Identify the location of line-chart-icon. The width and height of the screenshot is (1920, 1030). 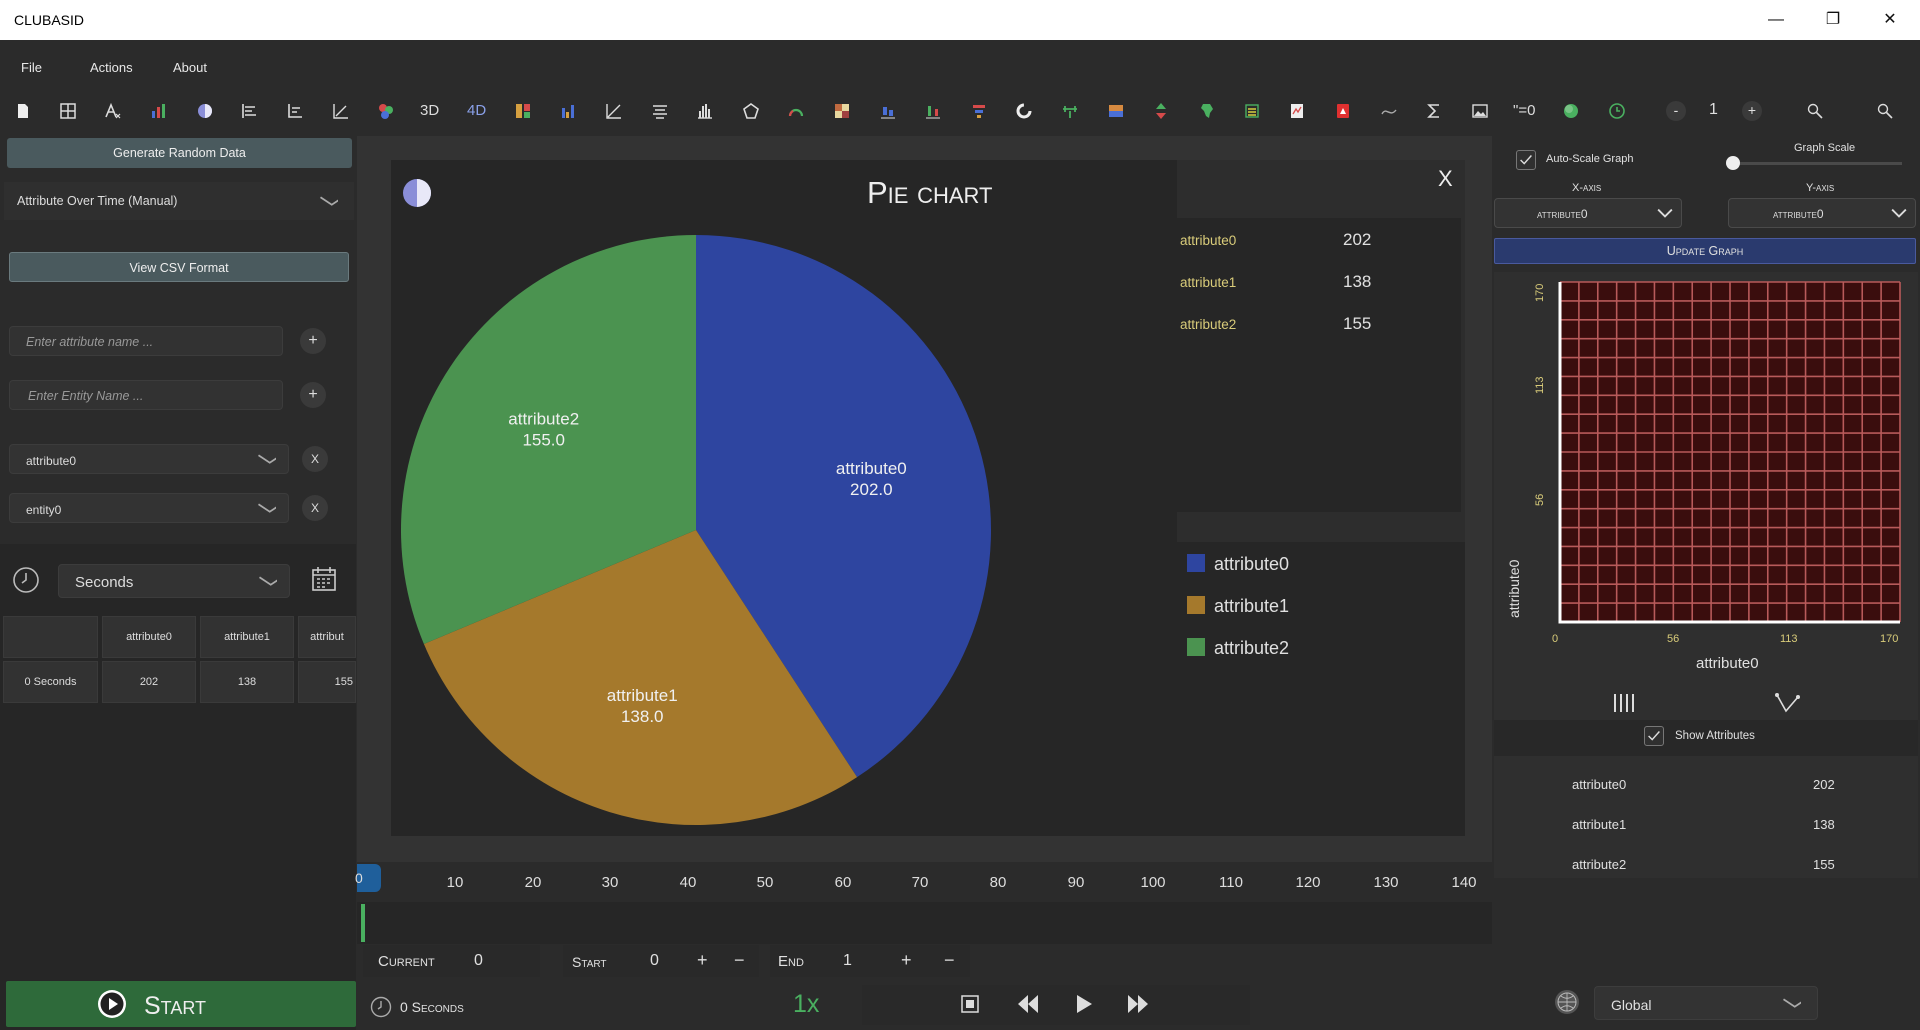
(341, 111).